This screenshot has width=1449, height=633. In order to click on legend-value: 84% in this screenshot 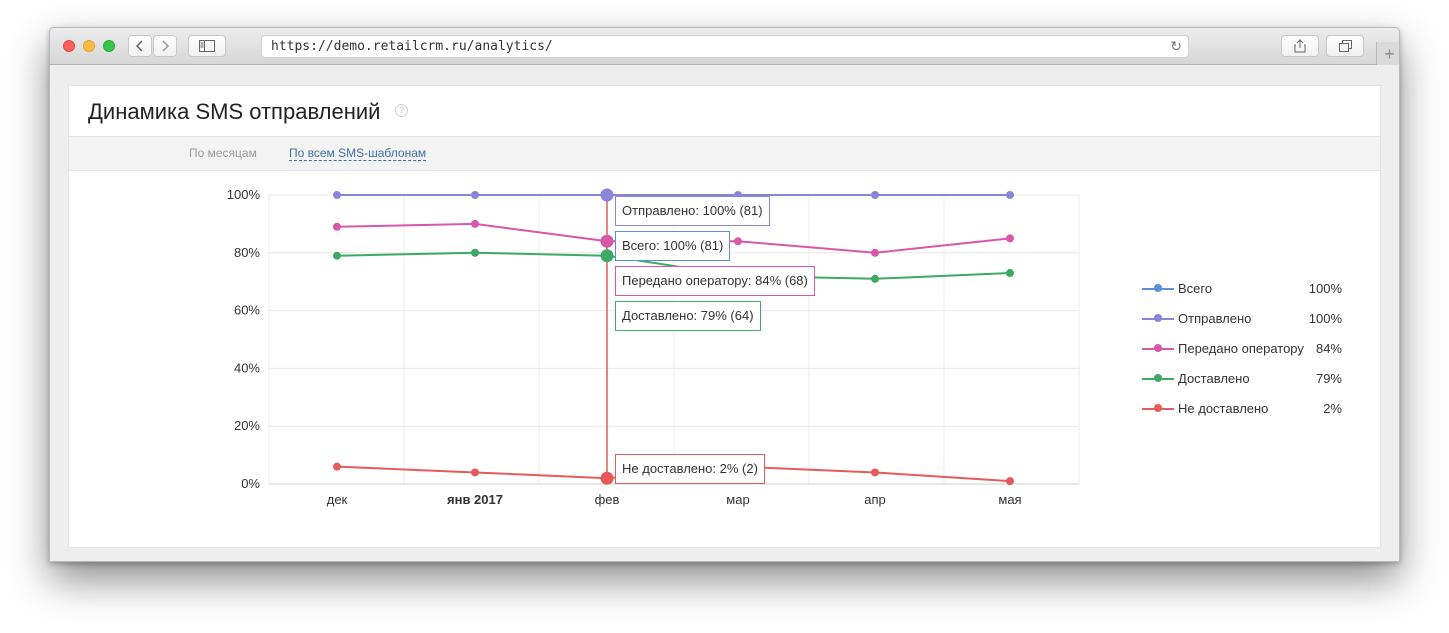, I will do `click(1328, 348)`.